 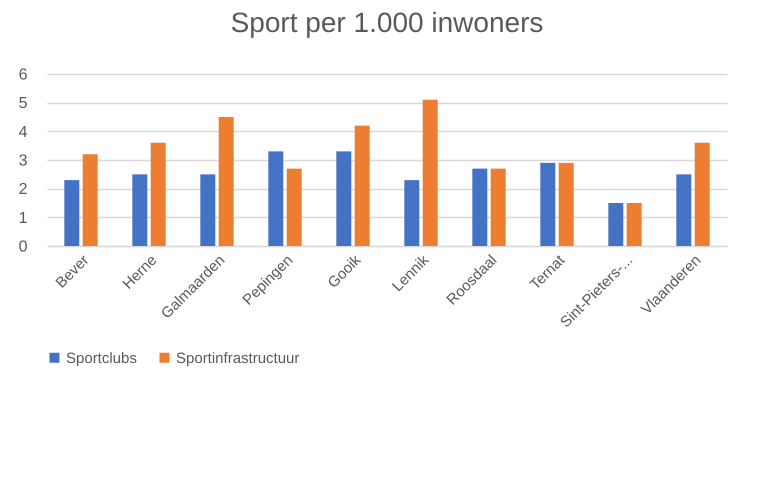 I want to click on y-tick-label: 6, so click(x=23, y=75).